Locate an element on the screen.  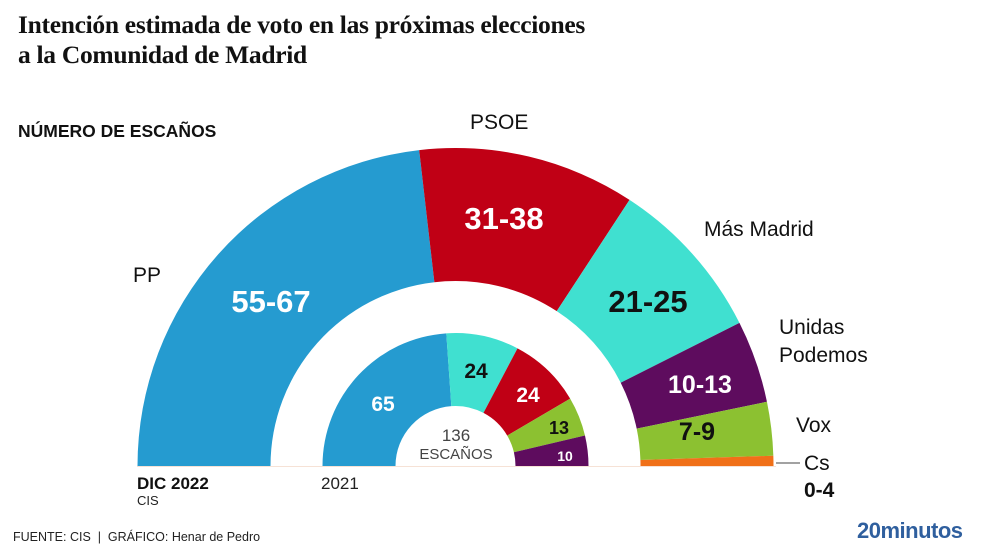
party-name-pp: PP is located at coordinates (147, 275).